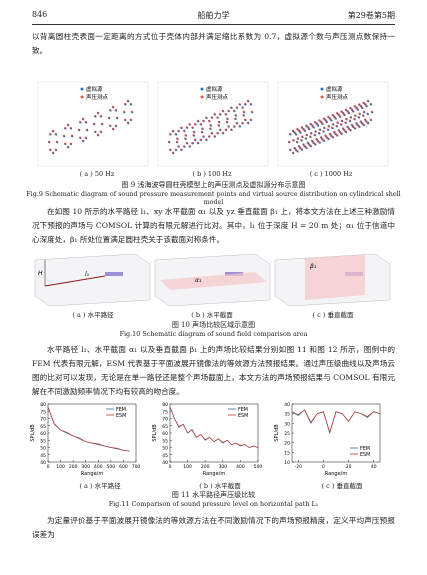  Describe the element at coordinates (243, 416) in the screenshot. I see `legend-label: ESM` at that location.